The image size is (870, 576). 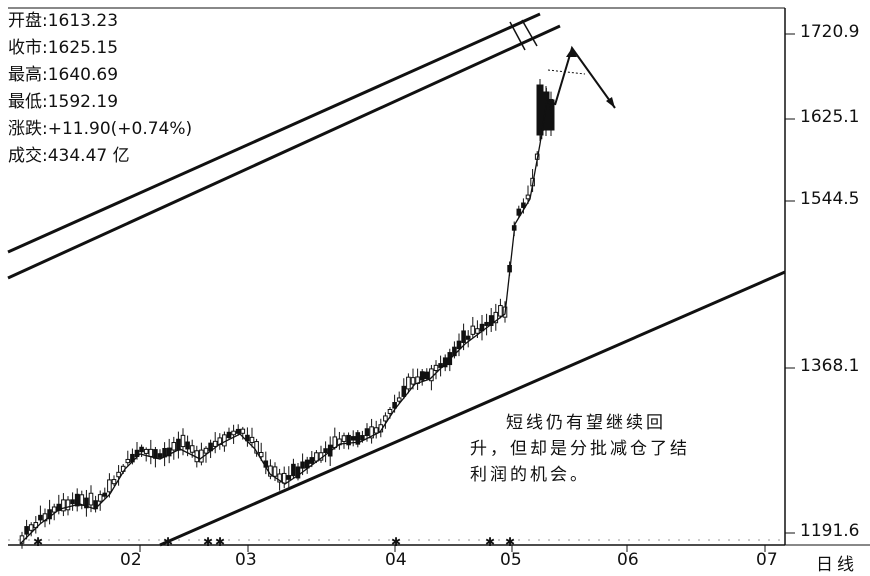 What do you see at coordinates (571, 52) in the screenshot?
I see `projection-peak-marker` at bounding box center [571, 52].